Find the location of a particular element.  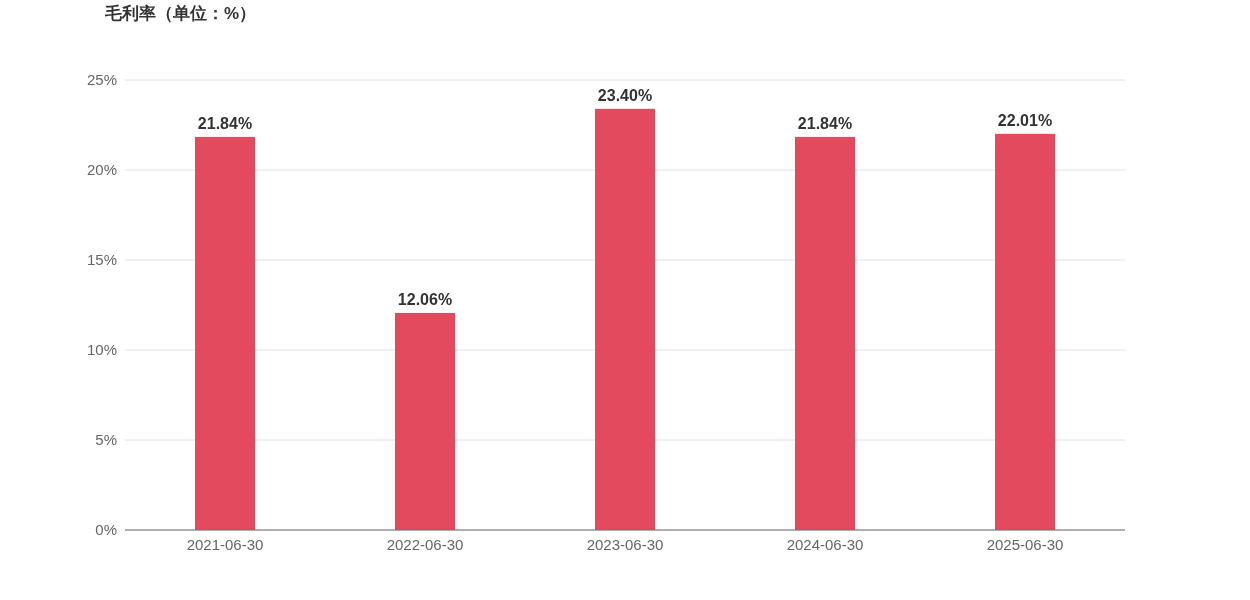

x-tick-label: 2023-06-30 is located at coordinates (625, 544).